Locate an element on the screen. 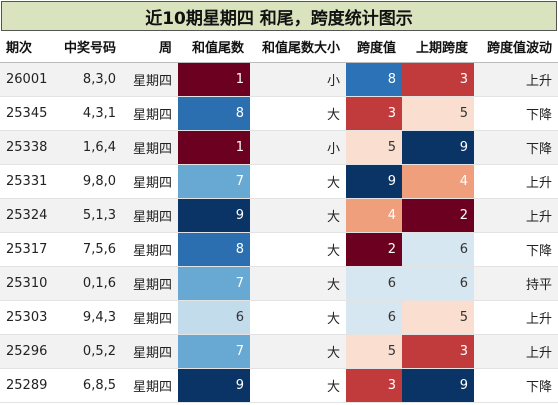  table-row: 25296 0,5,2 星期四 7 大 5 3 上升 is located at coordinates (279, 351).